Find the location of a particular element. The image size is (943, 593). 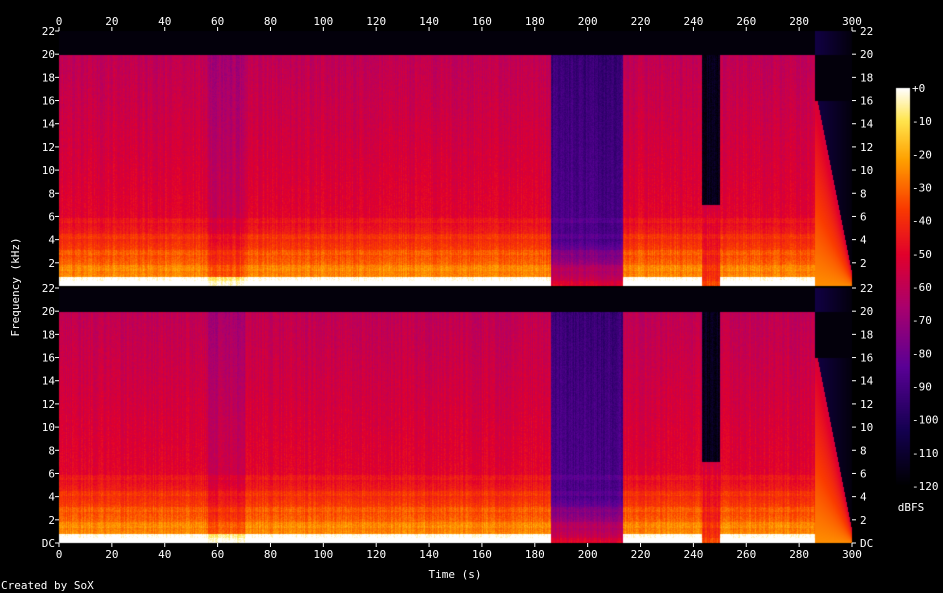

colorbar-tick-label: -110 is located at coordinates (925, 453).